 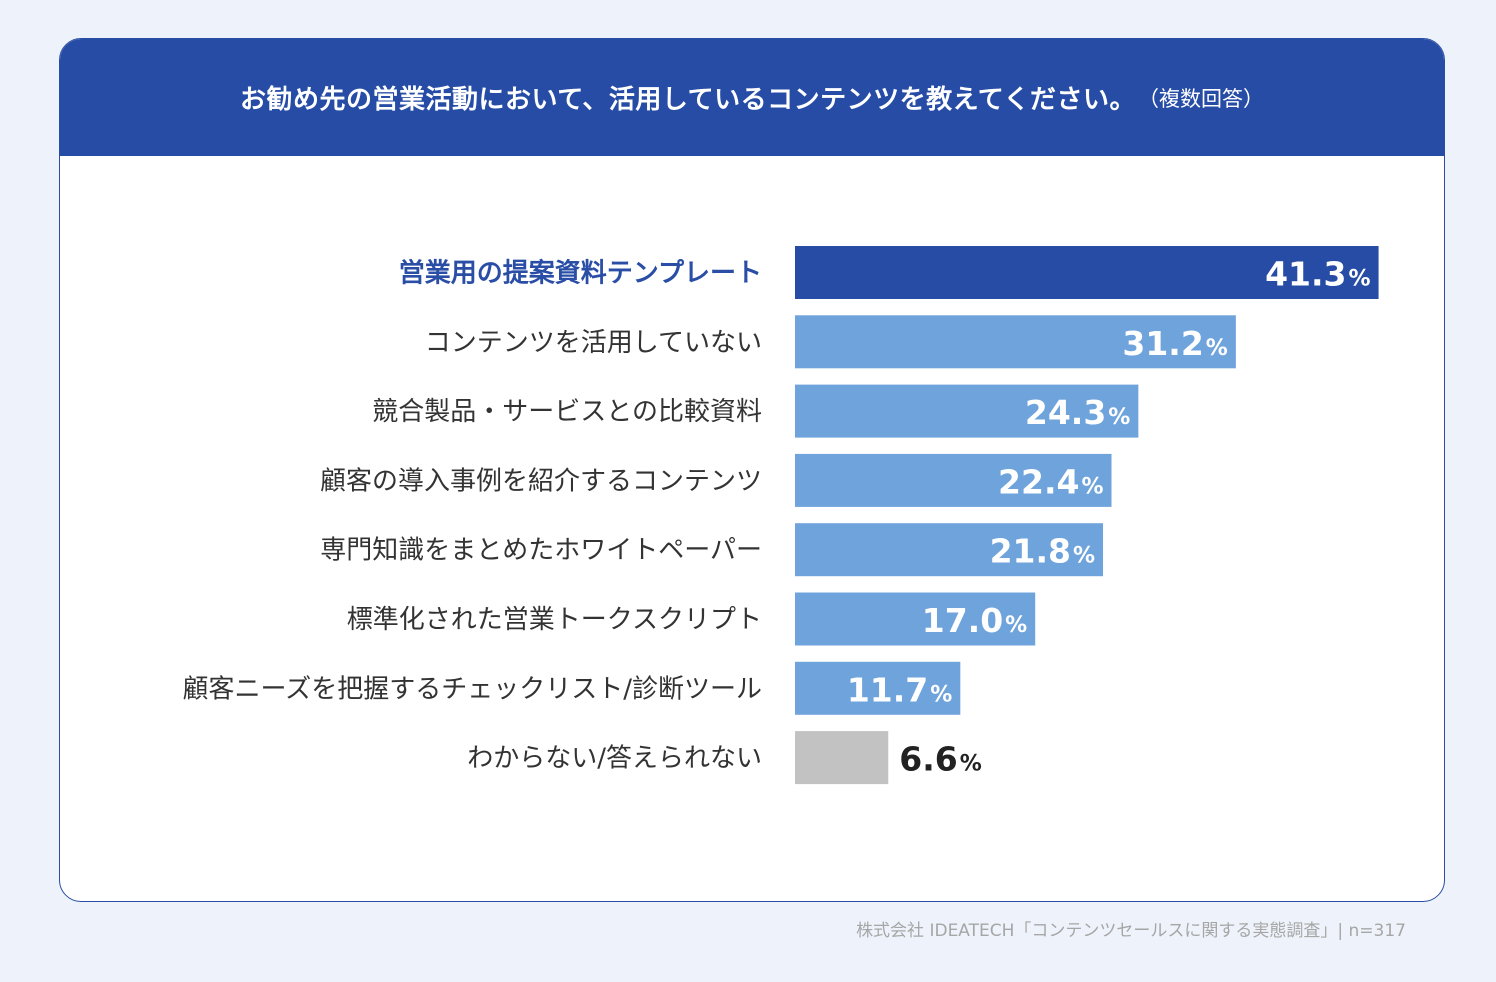 What do you see at coordinates (1050, 481) in the screenshot?
I see `value-label: 22.4%` at bounding box center [1050, 481].